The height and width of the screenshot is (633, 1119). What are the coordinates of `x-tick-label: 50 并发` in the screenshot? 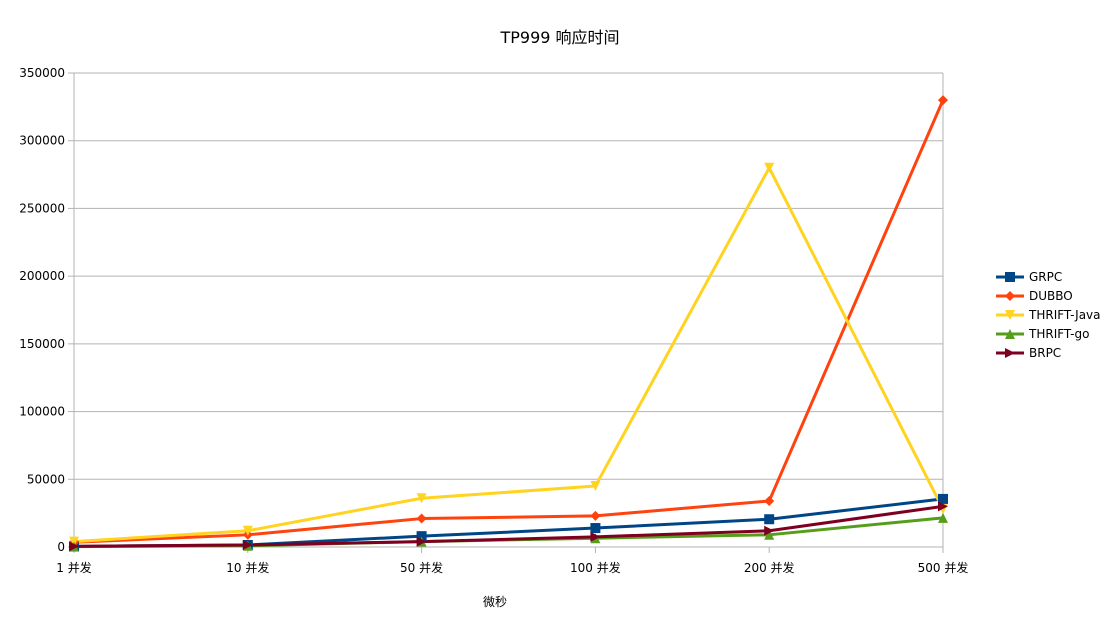 It's located at (421, 567).